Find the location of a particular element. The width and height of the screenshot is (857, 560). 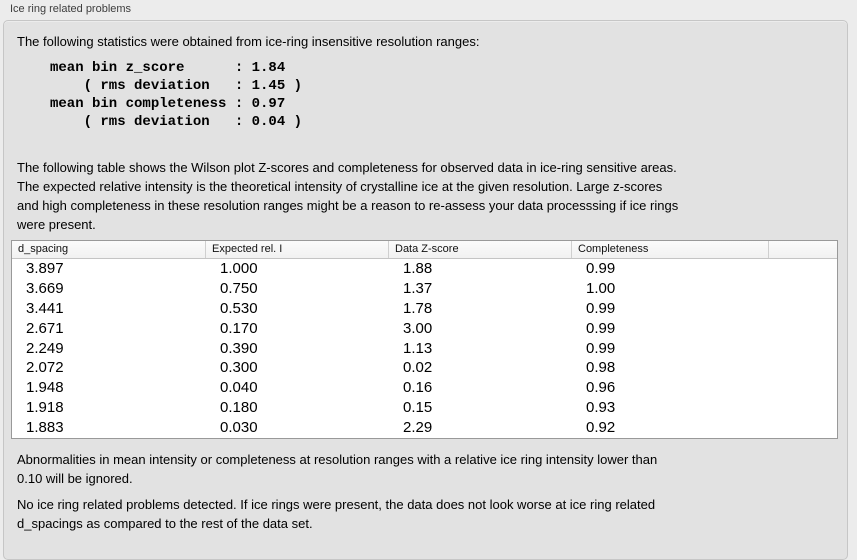

table-cell: 0.16 is located at coordinates (418, 388).